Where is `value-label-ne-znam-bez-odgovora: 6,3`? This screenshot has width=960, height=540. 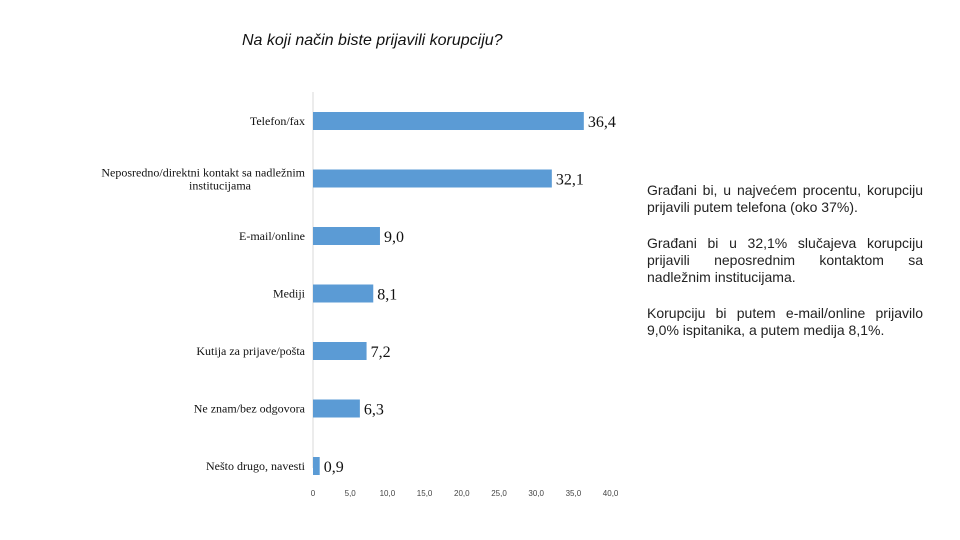
value-label-ne-znam-bez-odgovora: 6,3 is located at coordinates (374, 410).